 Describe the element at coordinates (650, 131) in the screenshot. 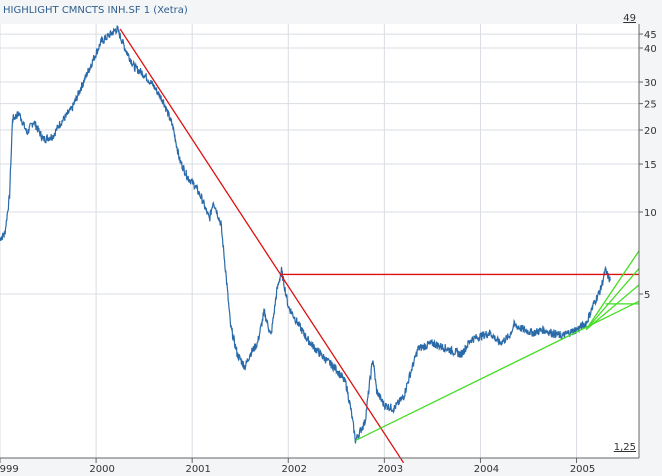

I see `y-tick-label: 20` at that location.